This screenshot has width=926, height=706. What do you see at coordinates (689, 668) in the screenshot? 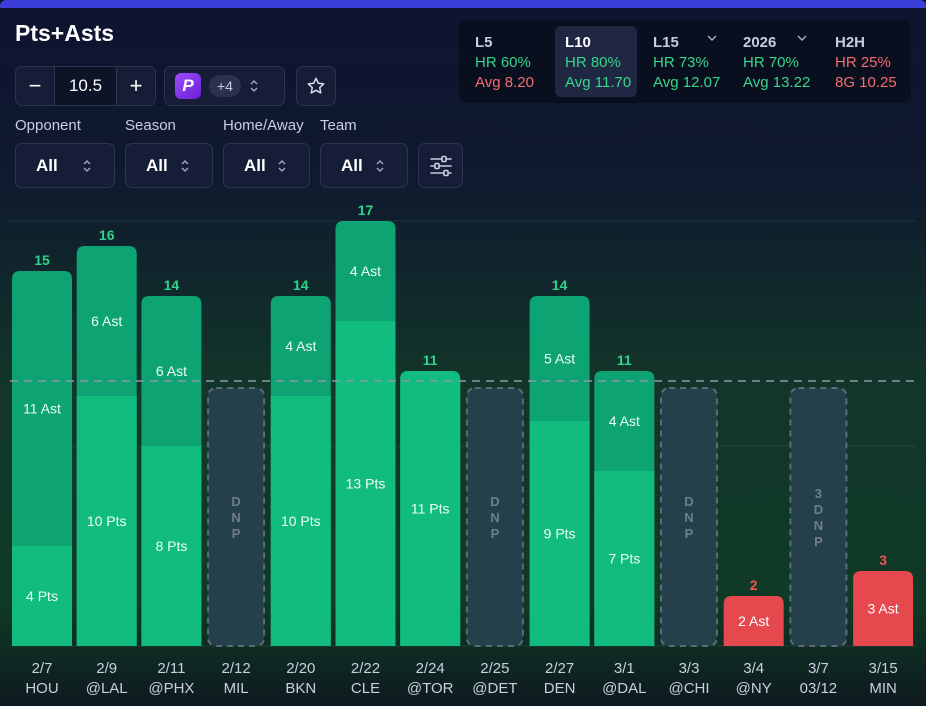
I see `game-date: 3/3` at bounding box center [689, 668].